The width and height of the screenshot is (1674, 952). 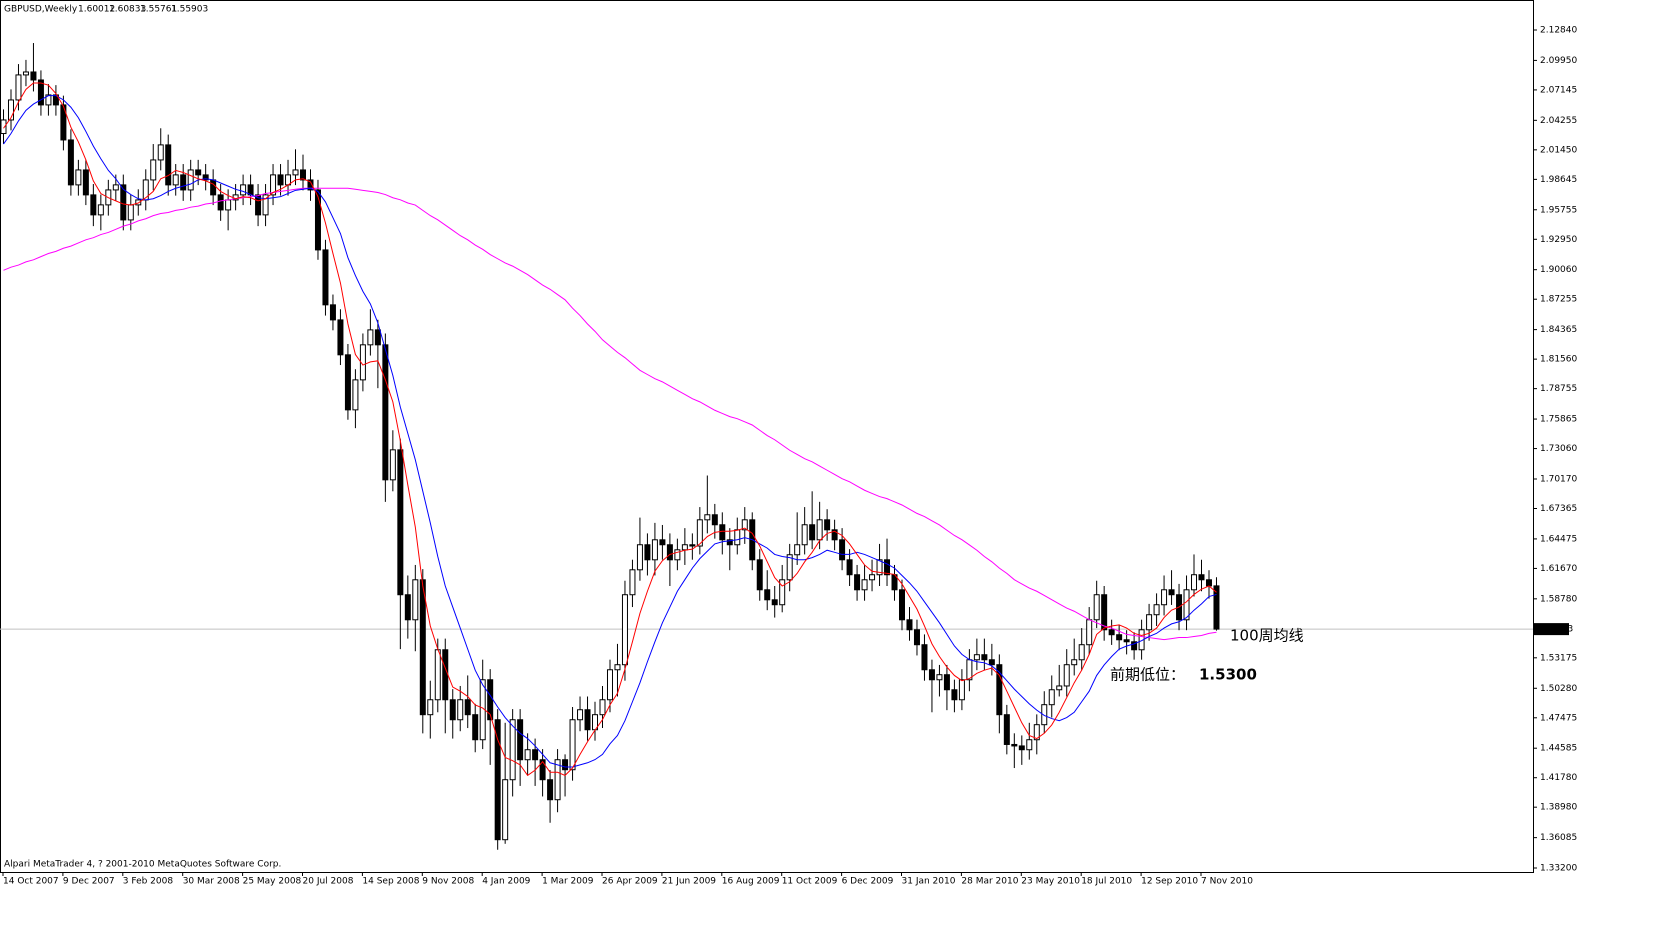 What do you see at coordinates (810, 882) in the screenshot?
I see `x-tick-label: 11 Oct 2009` at bounding box center [810, 882].